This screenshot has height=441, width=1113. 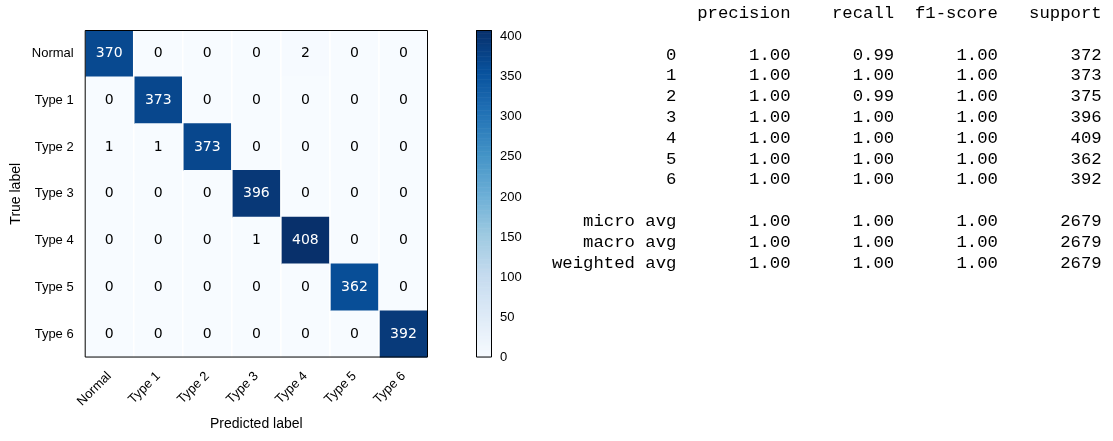 What do you see at coordinates (883, 181) in the screenshot?
I see `text: 6 1.00 1.00 1.00 392` at bounding box center [883, 181].